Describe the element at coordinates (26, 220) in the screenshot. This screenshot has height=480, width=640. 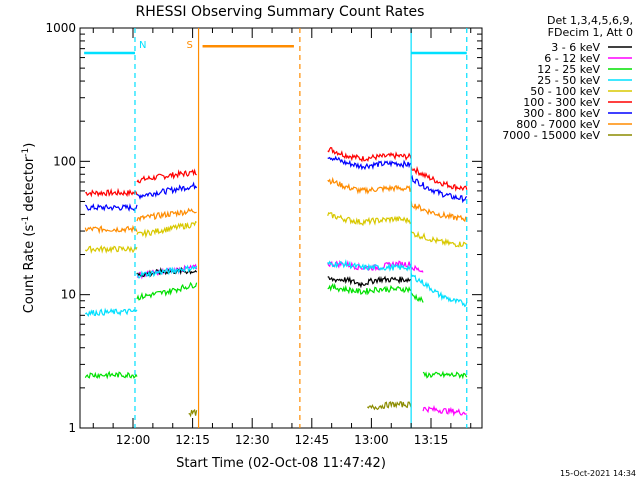
I see `y-axis-label-sup1: -1` at that location.